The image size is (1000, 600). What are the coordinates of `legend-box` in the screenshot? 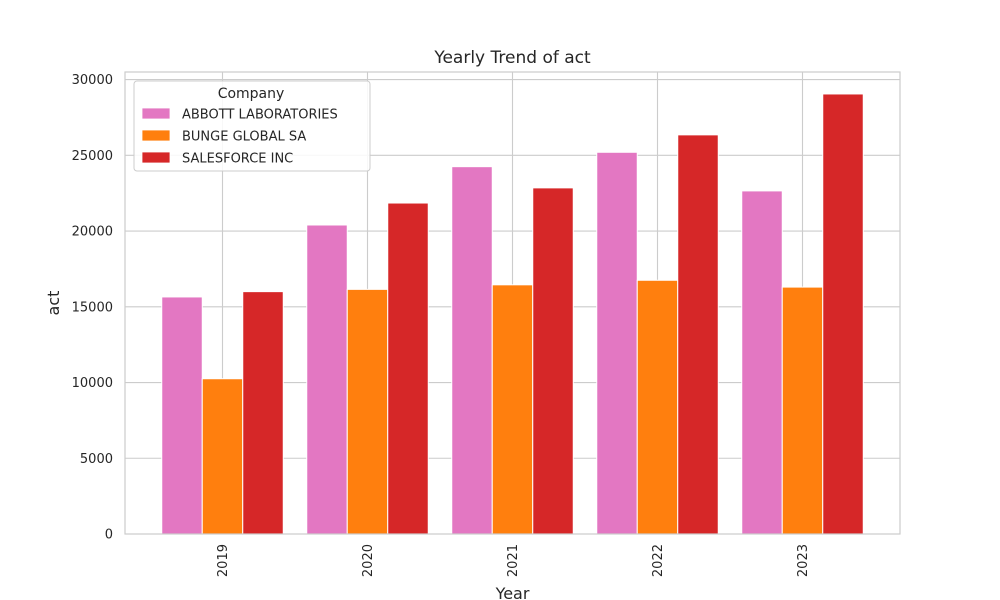 It's located at (252, 126).